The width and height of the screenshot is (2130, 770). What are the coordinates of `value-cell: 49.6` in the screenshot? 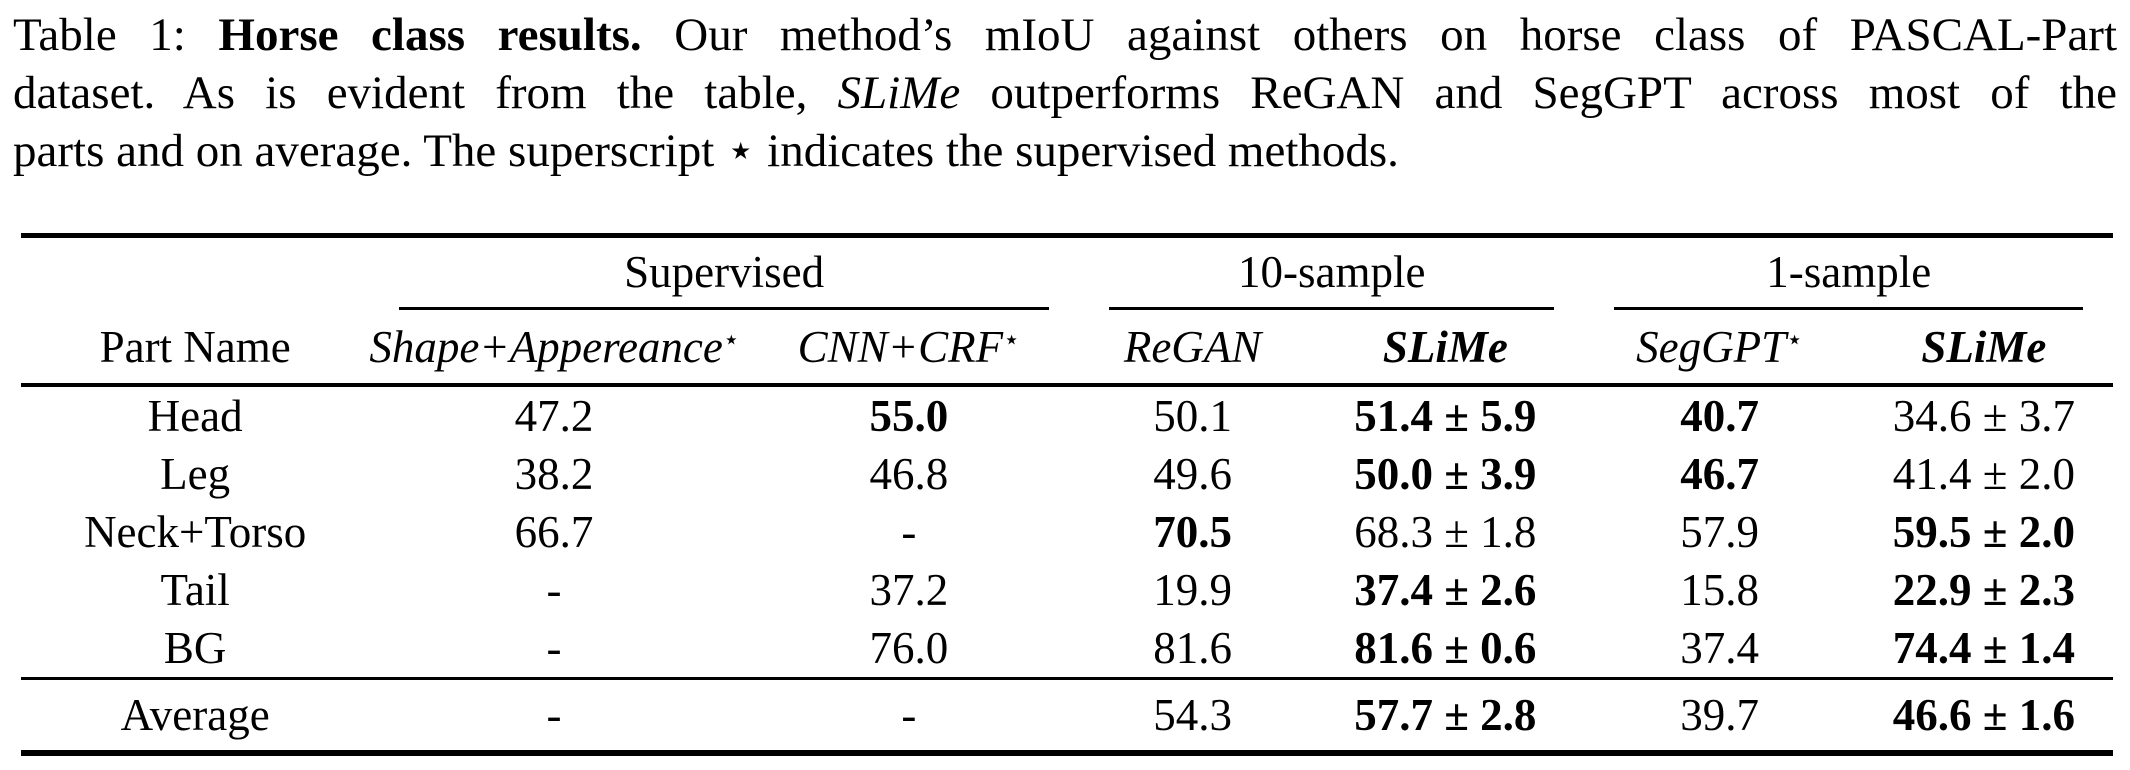 It's located at (1192, 474).